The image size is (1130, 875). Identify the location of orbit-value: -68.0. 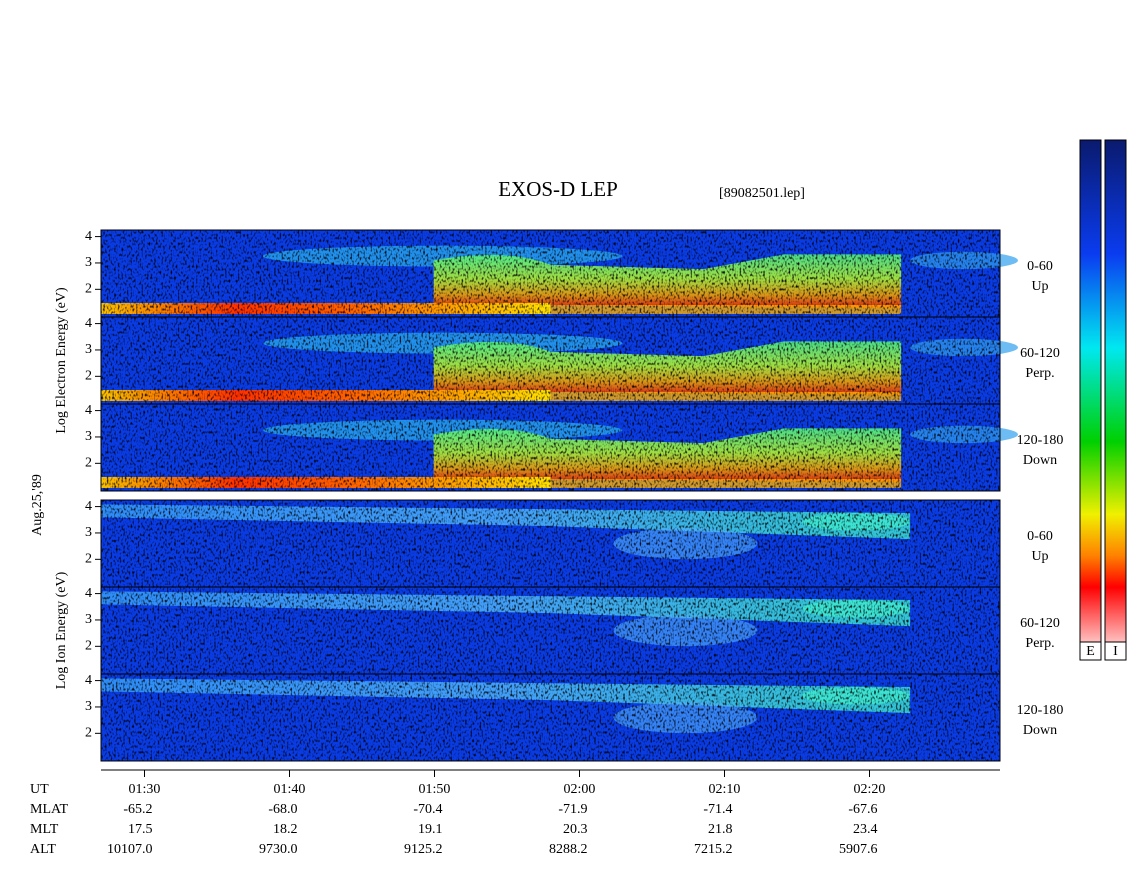
(282, 809).